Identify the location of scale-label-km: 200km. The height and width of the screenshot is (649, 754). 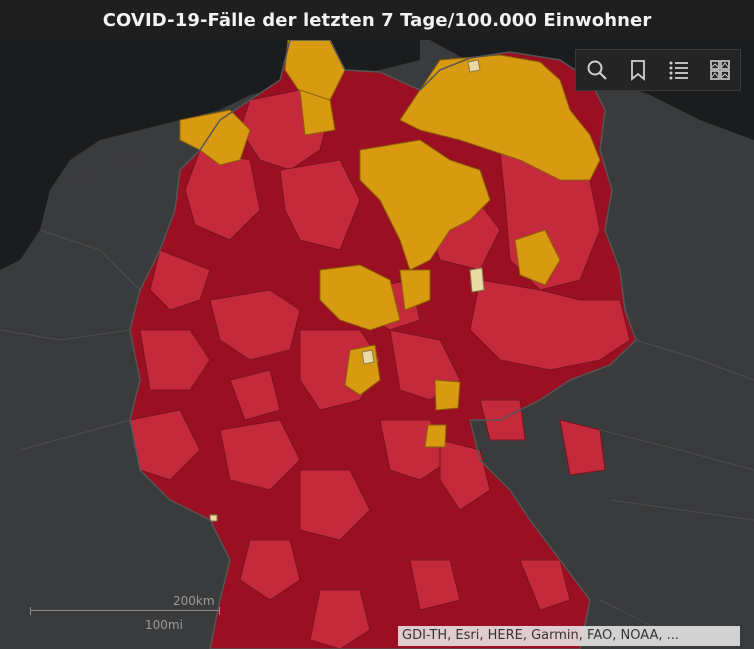
(194, 601).